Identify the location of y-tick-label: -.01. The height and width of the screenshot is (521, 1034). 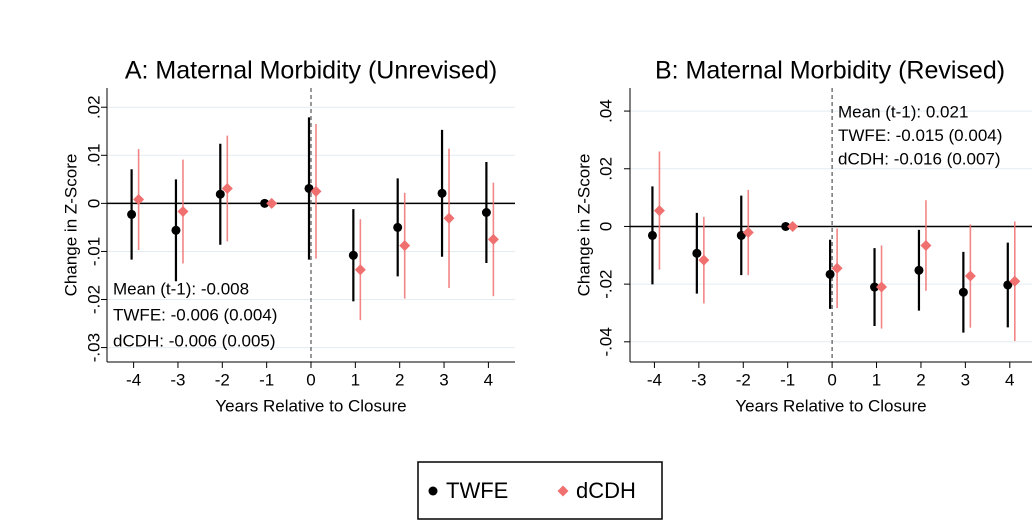
(93, 251).